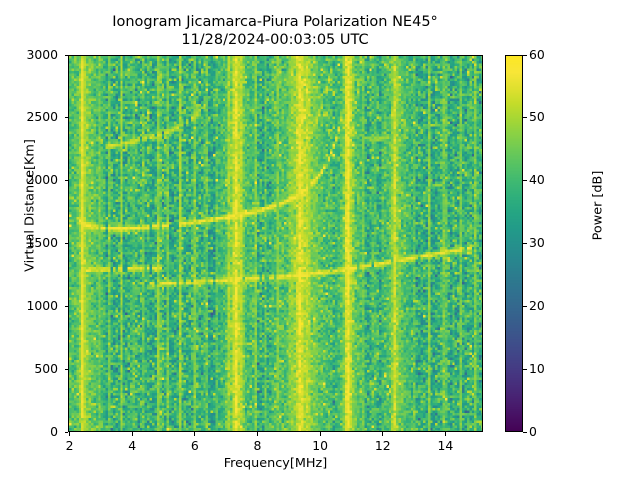  Describe the element at coordinates (537, 180) in the screenshot. I see `colorbar-tick-label-40: 40` at that location.